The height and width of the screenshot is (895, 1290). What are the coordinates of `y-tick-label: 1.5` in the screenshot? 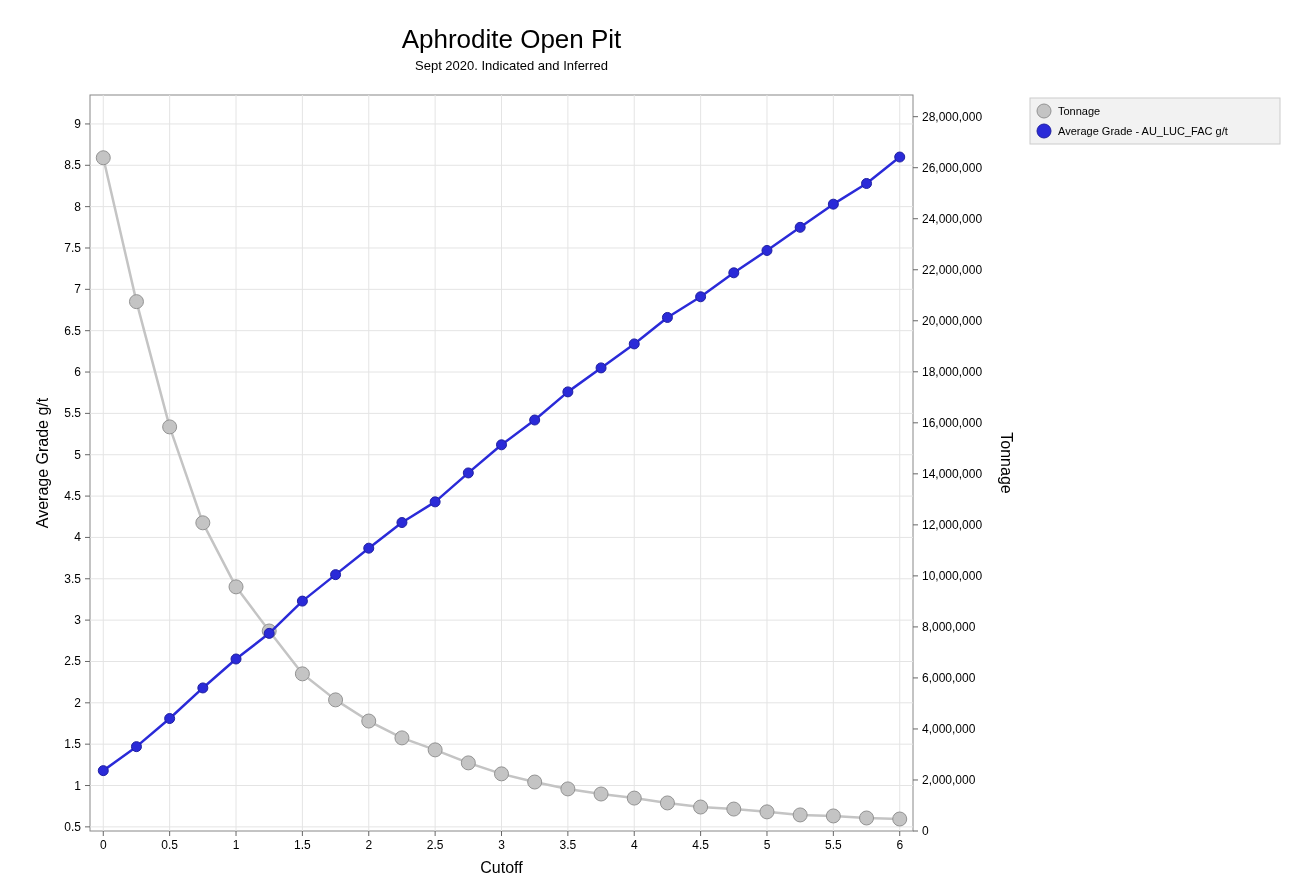 It's located at (73, 744).